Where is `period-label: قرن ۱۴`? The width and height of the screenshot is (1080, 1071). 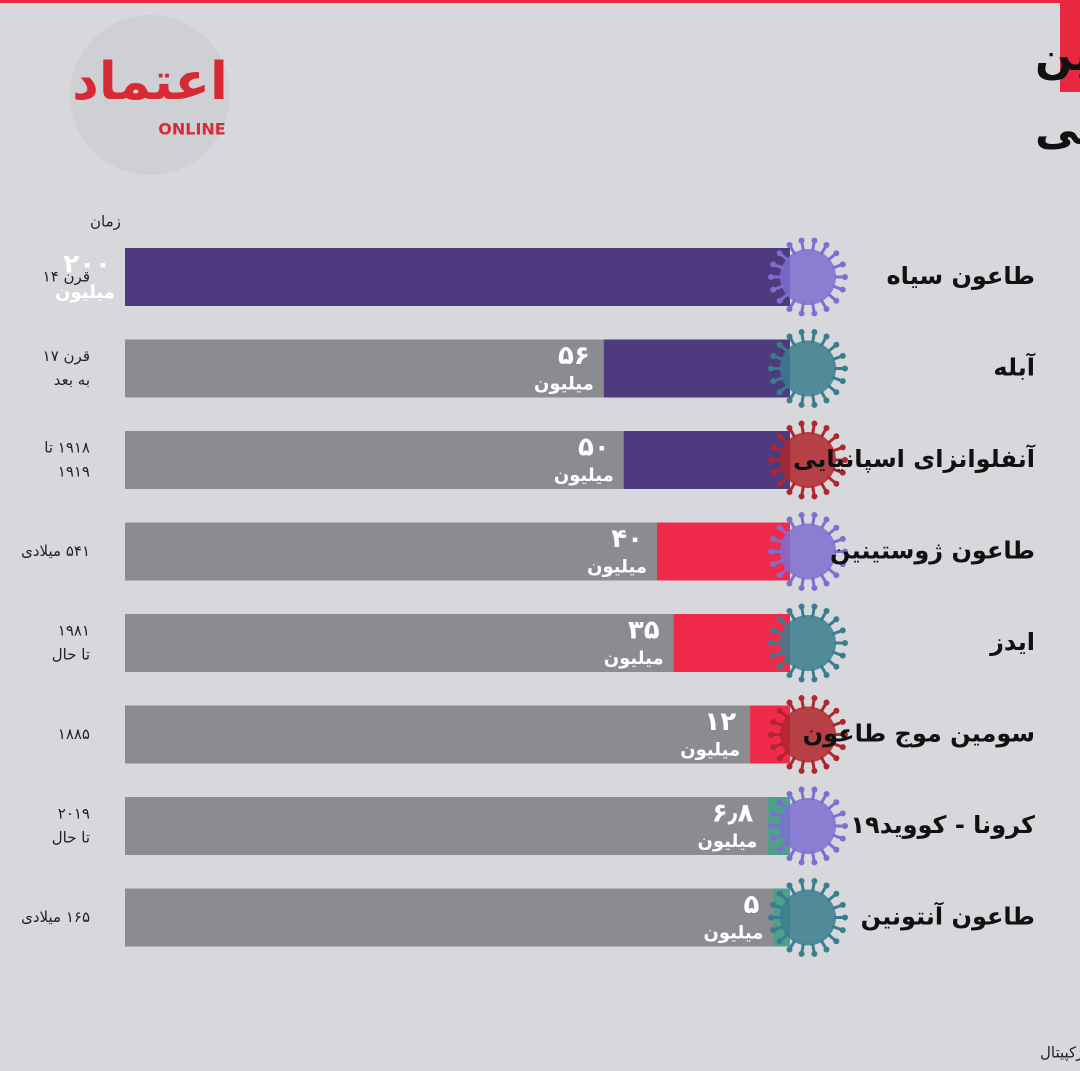 period-label: قرن ۱۴ is located at coordinates (66, 277).